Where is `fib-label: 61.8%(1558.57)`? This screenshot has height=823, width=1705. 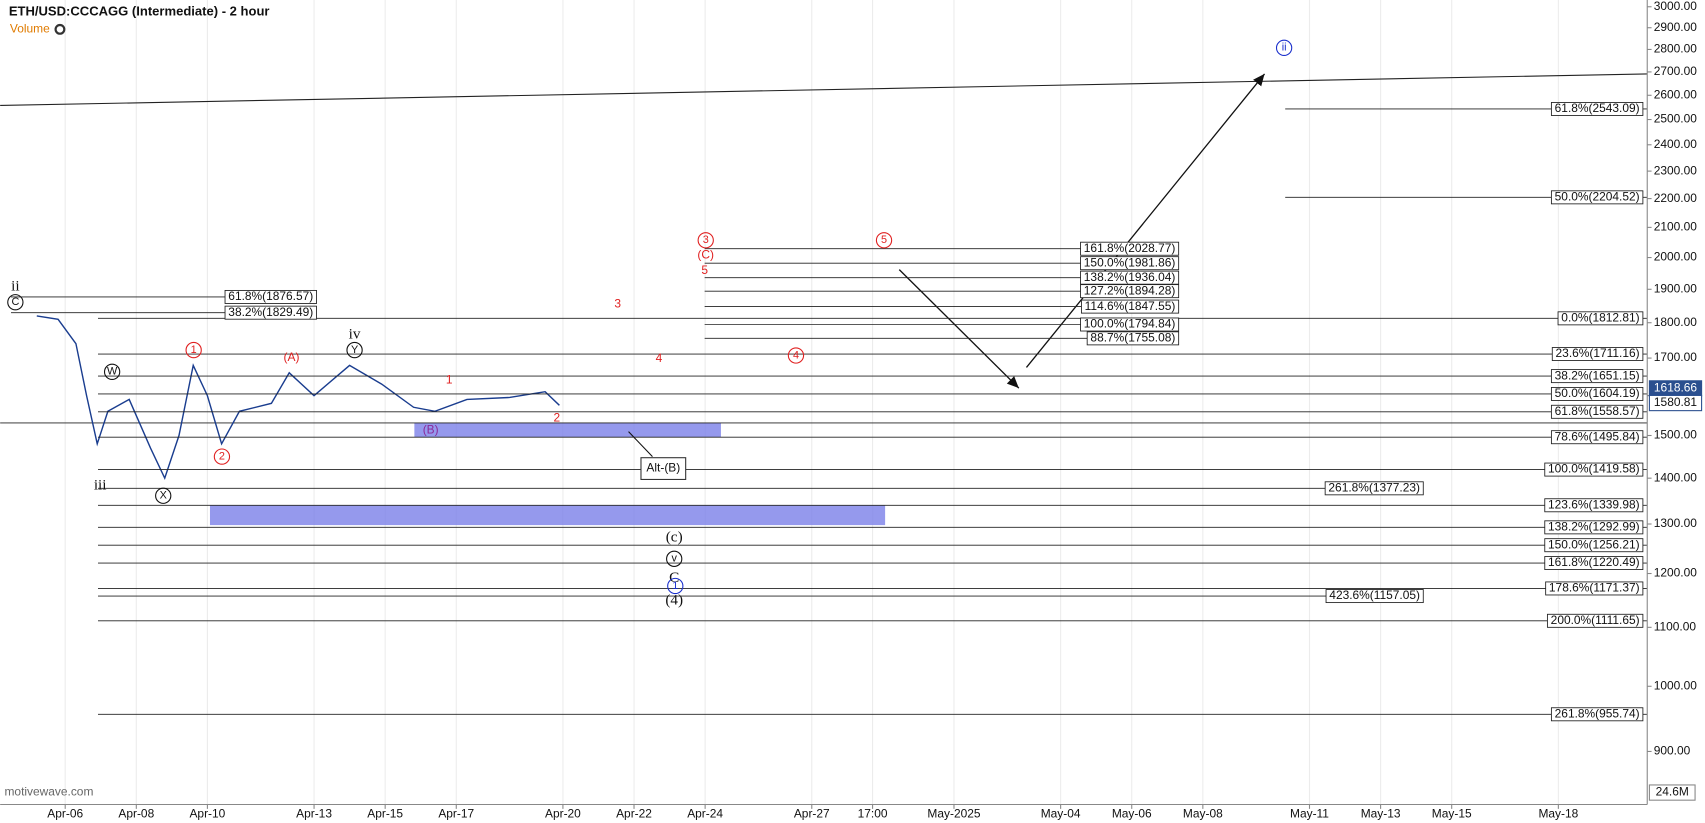 fib-label: 61.8%(1558.57) is located at coordinates (1597, 411).